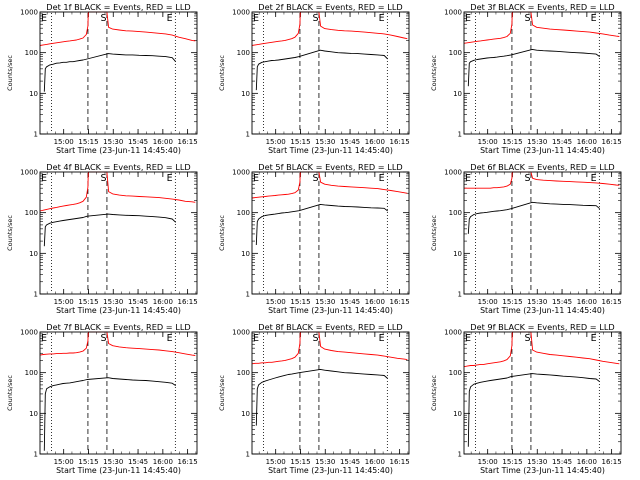  What do you see at coordinates (542, 167) in the screenshot?
I see `panel-title: Det 6f BLACK = Events, RED = LLD` at bounding box center [542, 167].